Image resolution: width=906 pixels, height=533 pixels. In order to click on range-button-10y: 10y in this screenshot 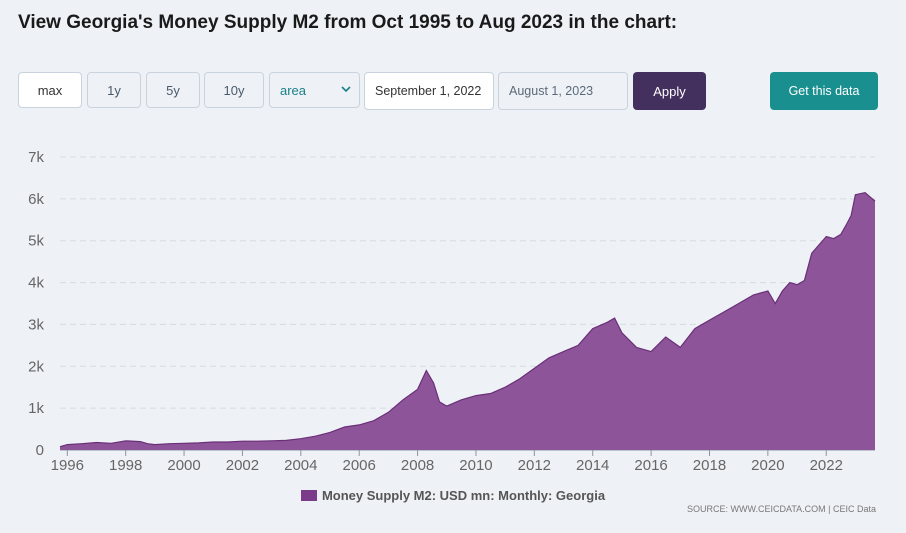, I will do `click(234, 90)`.